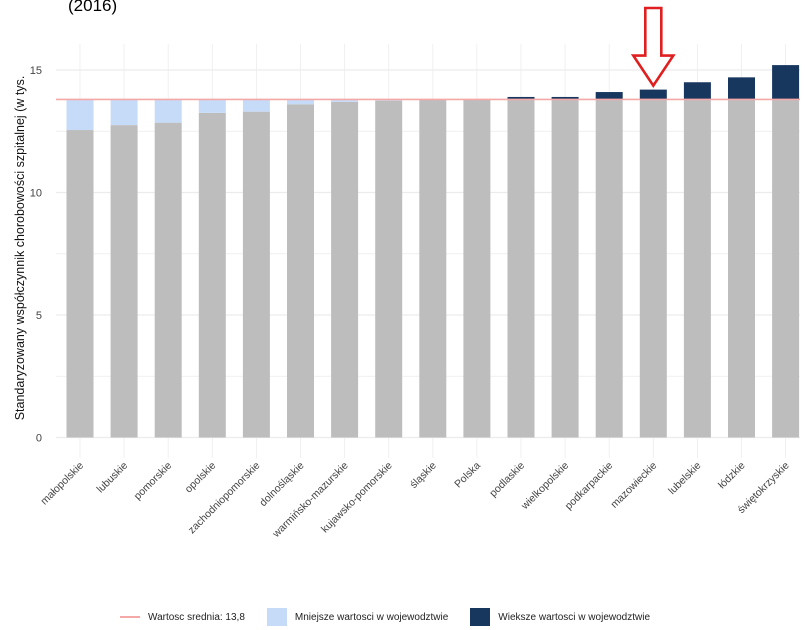  I want to click on y-axis-ticks: 0 5 10 15, so click(36, 255).